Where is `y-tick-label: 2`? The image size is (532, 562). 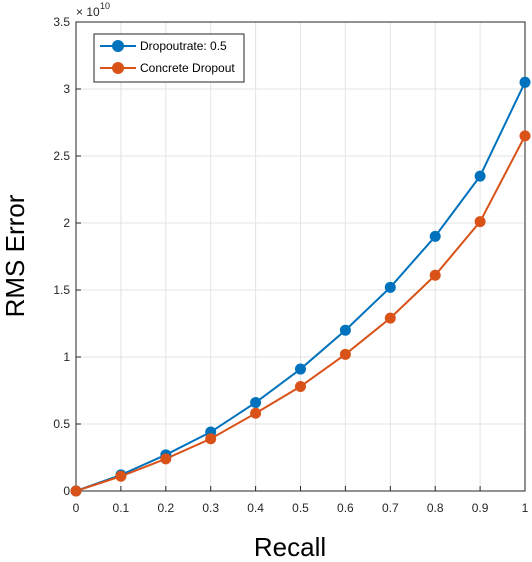
y-tick-label: 2 is located at coordinates (66, 223).